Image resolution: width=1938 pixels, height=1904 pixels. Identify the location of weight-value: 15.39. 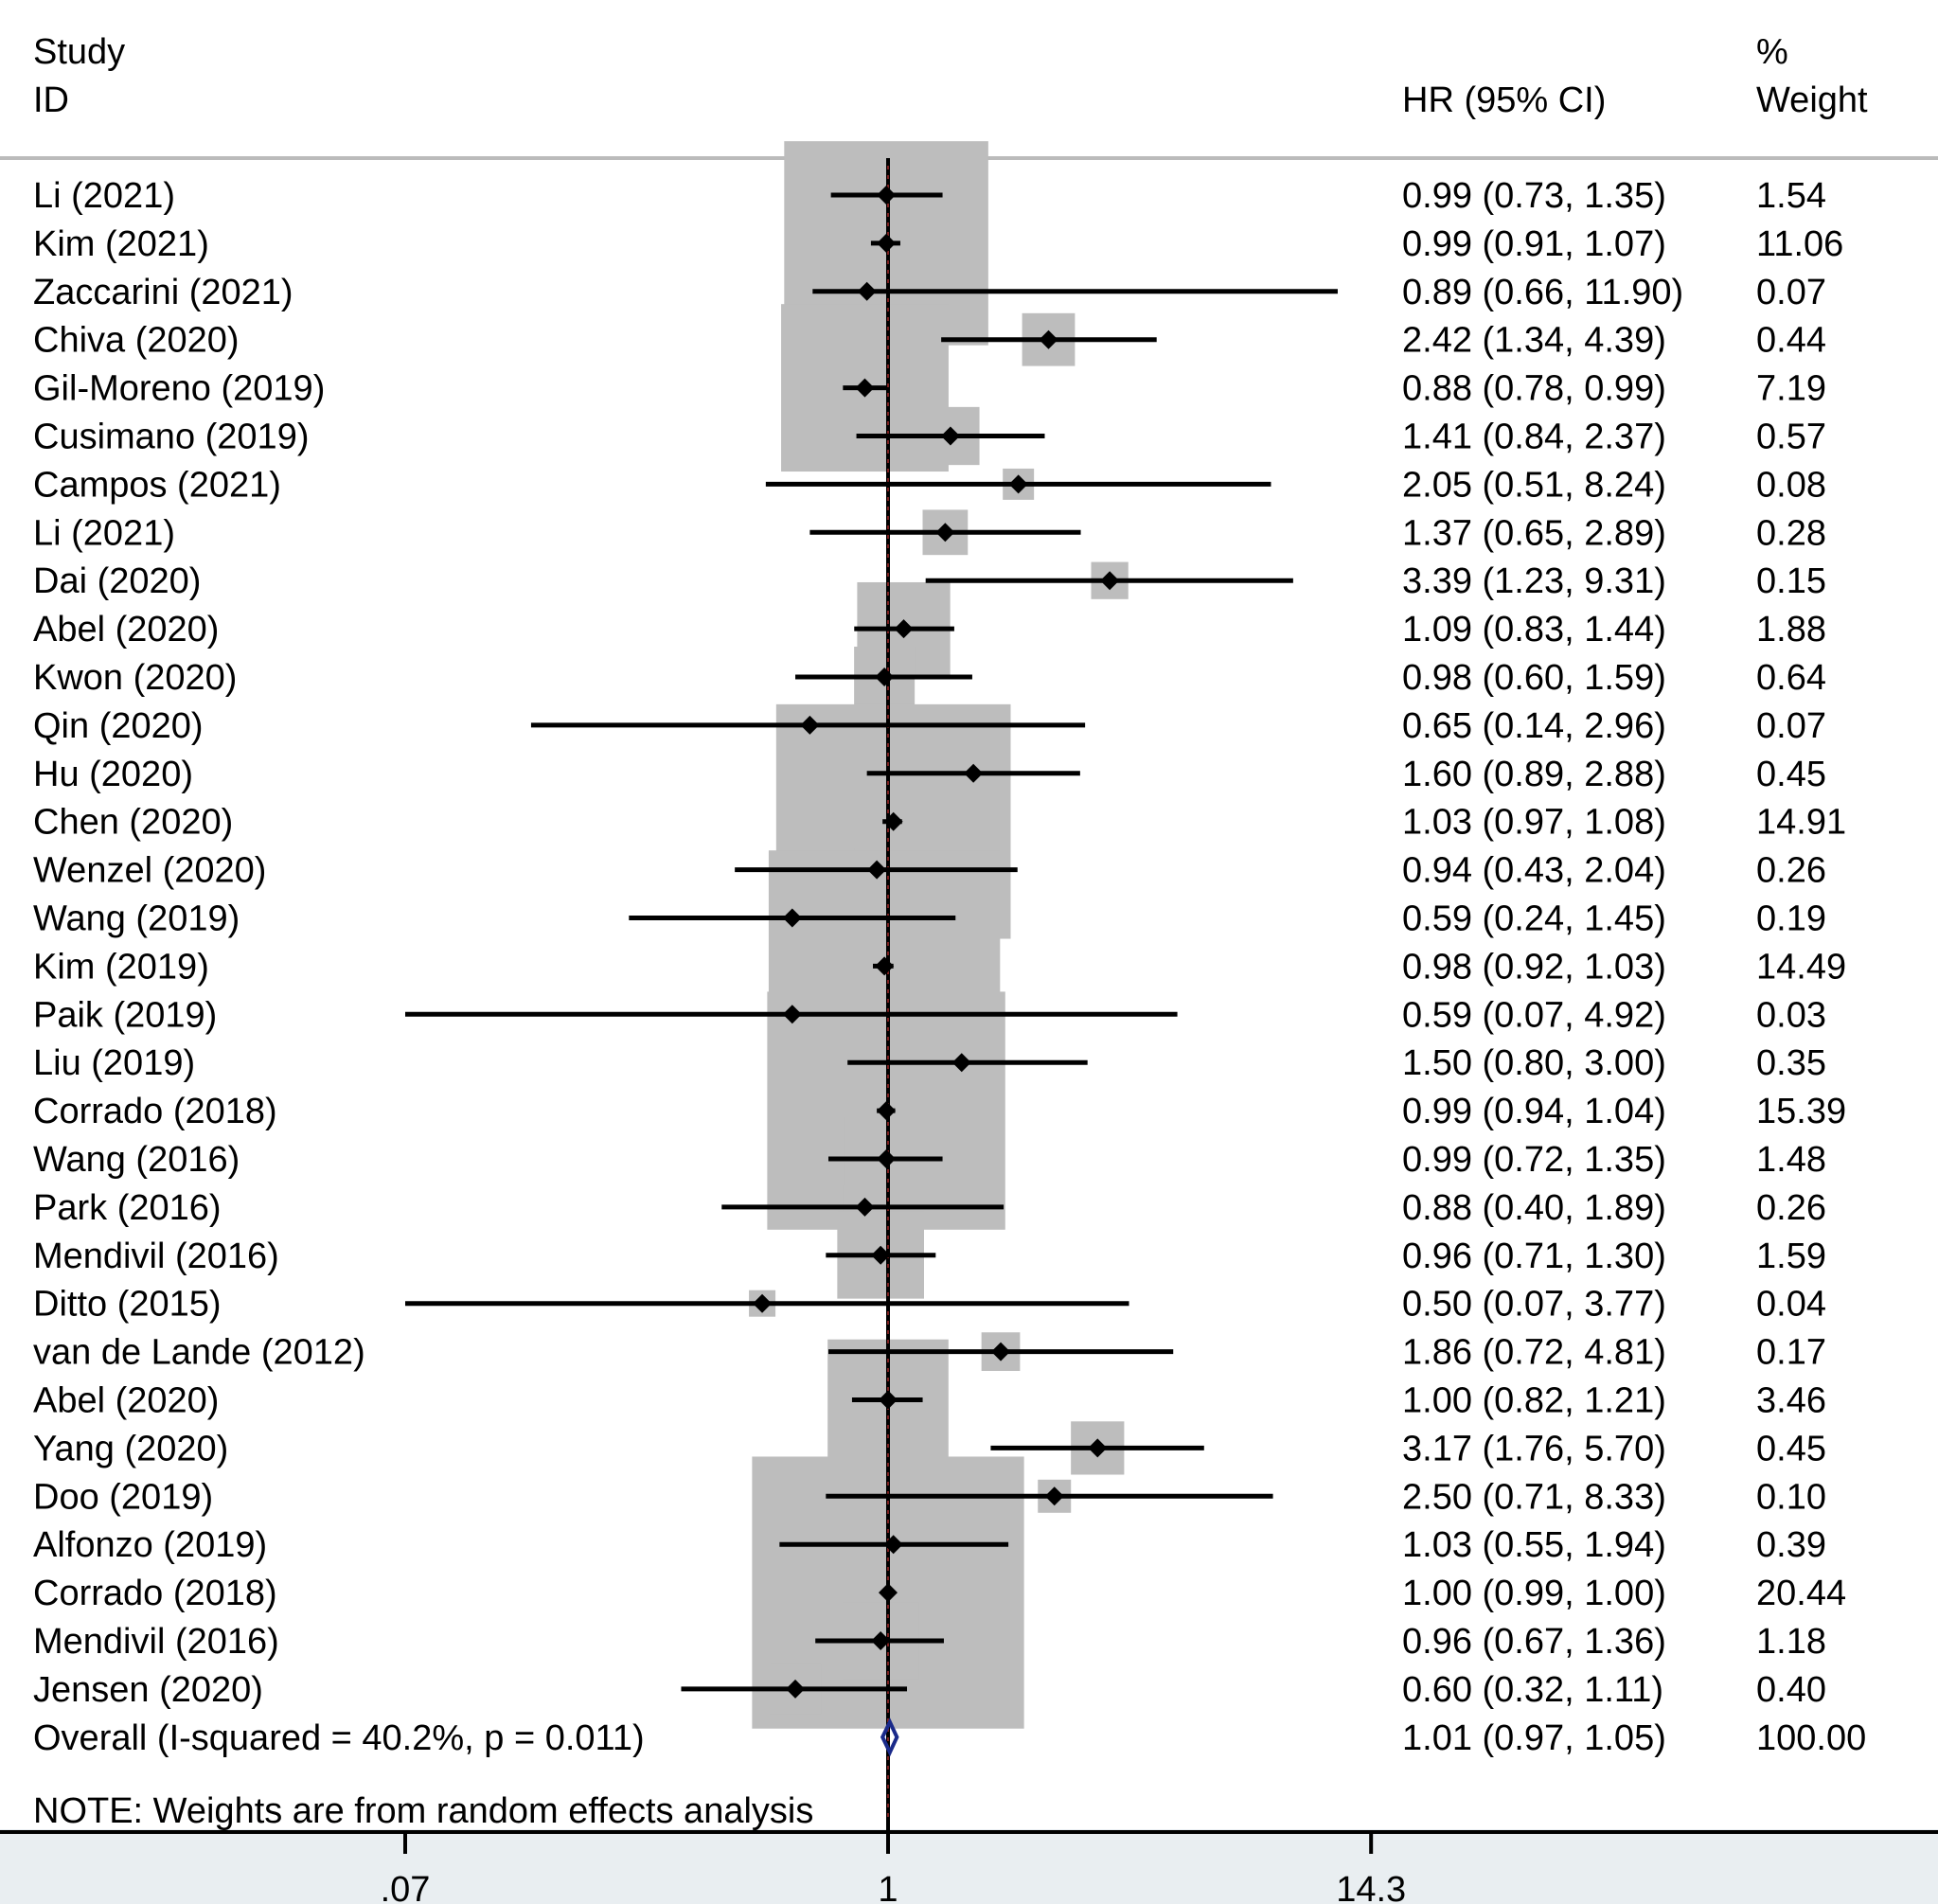
(1801, 1111).